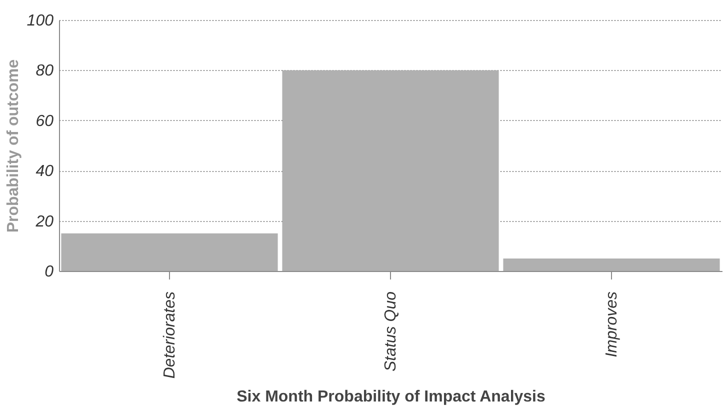 This screenshot has width=724, height=409. I want to click on y-tick-label: 60, so click(45, 121).